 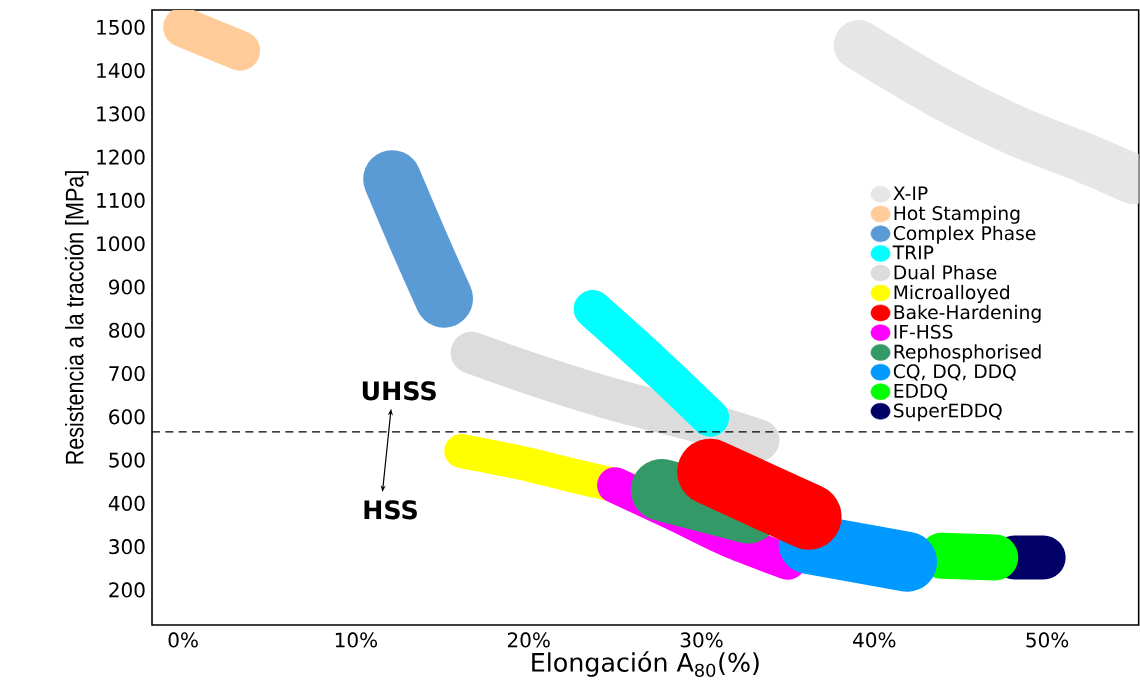 I want to click on y-axis-title: Resistencia a la tracción [MPa], so click(x=76, y=317).